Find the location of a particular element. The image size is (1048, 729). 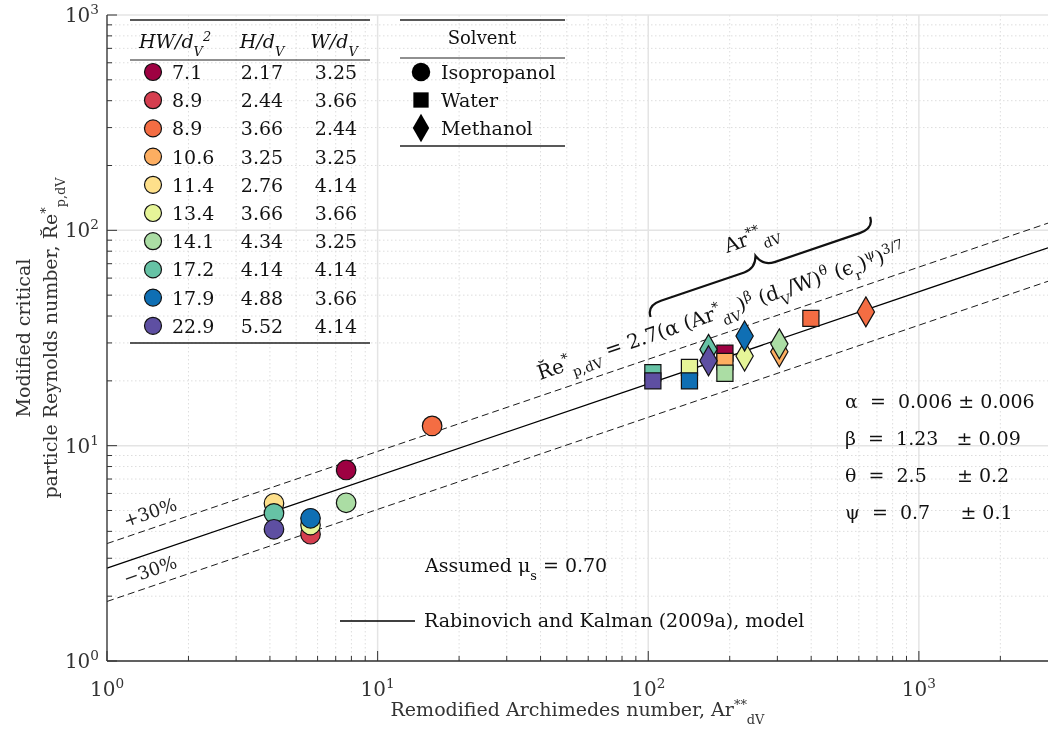

annotation: 4.34 is located at coordinates (262, 241).